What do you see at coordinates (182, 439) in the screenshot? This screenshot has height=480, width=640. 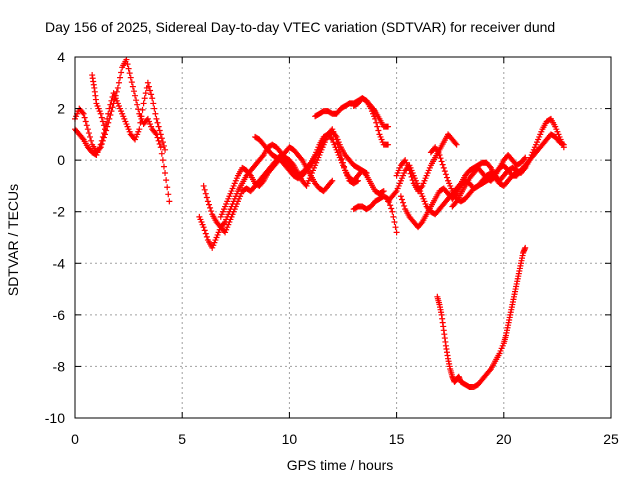 I see `x-tick-label: 5` at bounding box center [182, 439].